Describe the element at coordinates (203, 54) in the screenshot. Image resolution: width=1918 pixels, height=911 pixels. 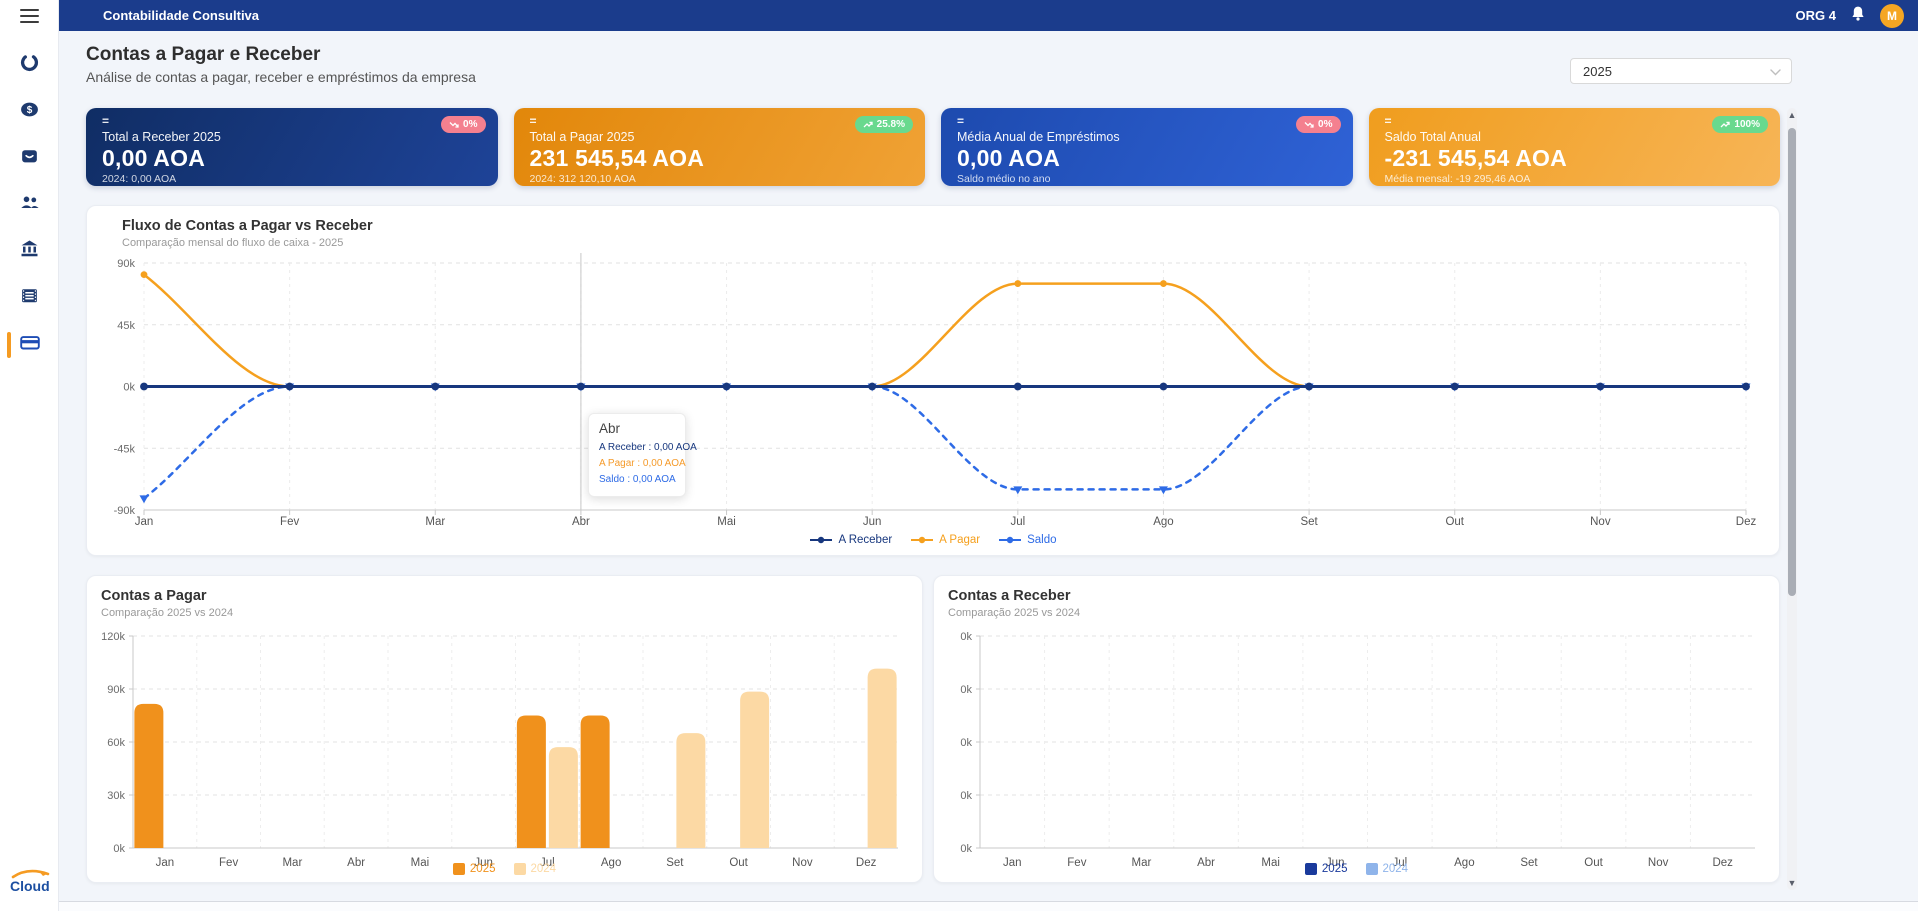
I see `page-title: Contas a Pagar e Receber` at that location.